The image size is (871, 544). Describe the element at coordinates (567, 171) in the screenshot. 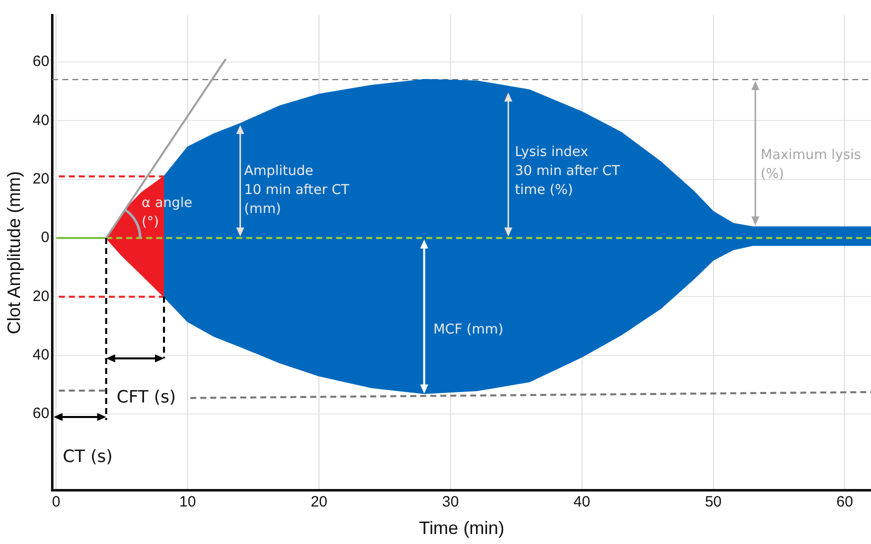

I see `annotation: Lysis index 30 min after CT time (%)` at that location.